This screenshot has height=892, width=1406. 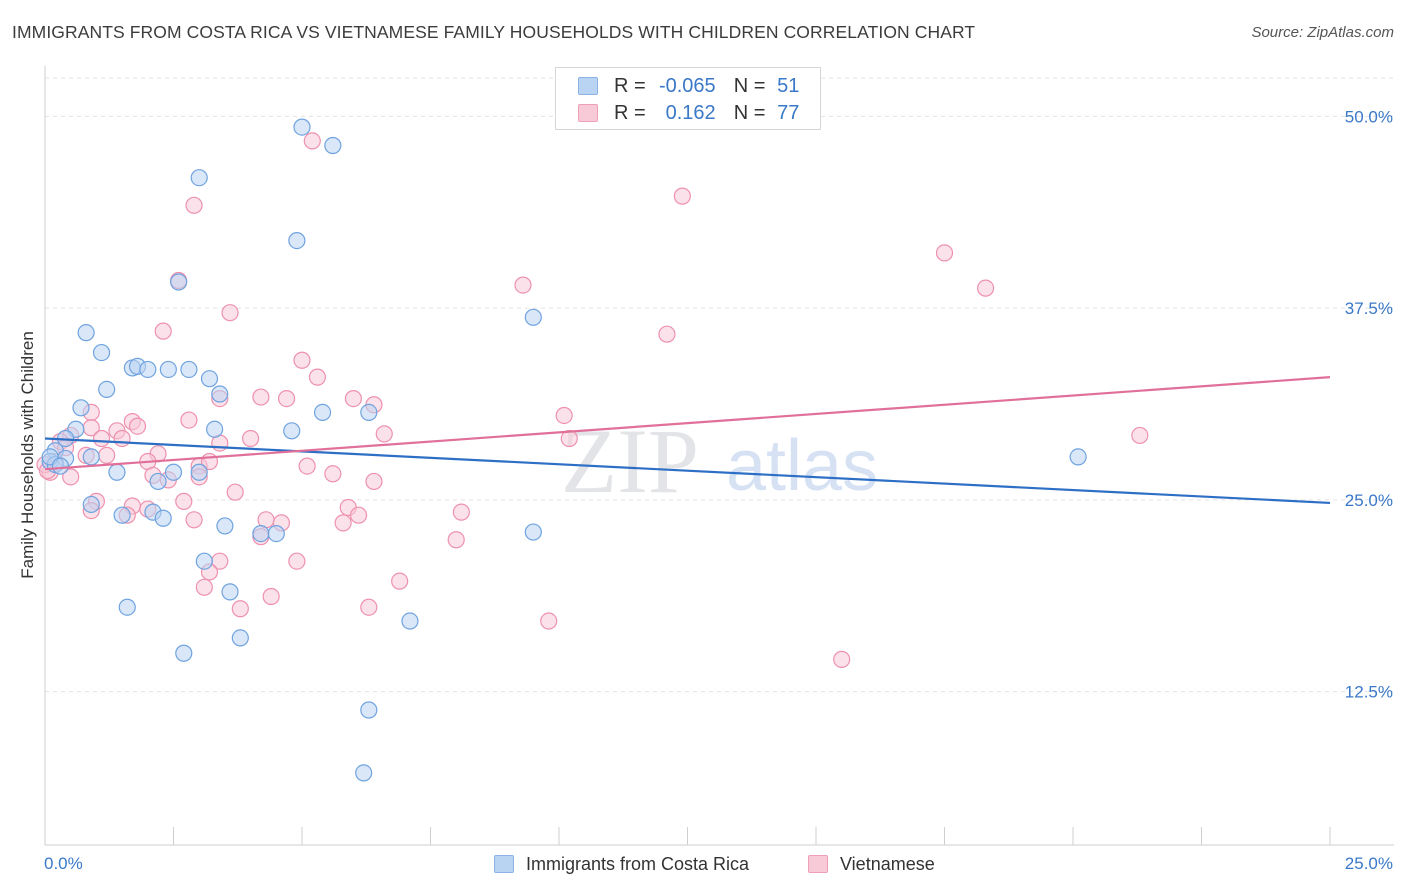 What do you see at coordinates (887, 863) in the screenshot?
I see `legend-label-vietnamese: Vietnamese` at bounding box center [887, 863].